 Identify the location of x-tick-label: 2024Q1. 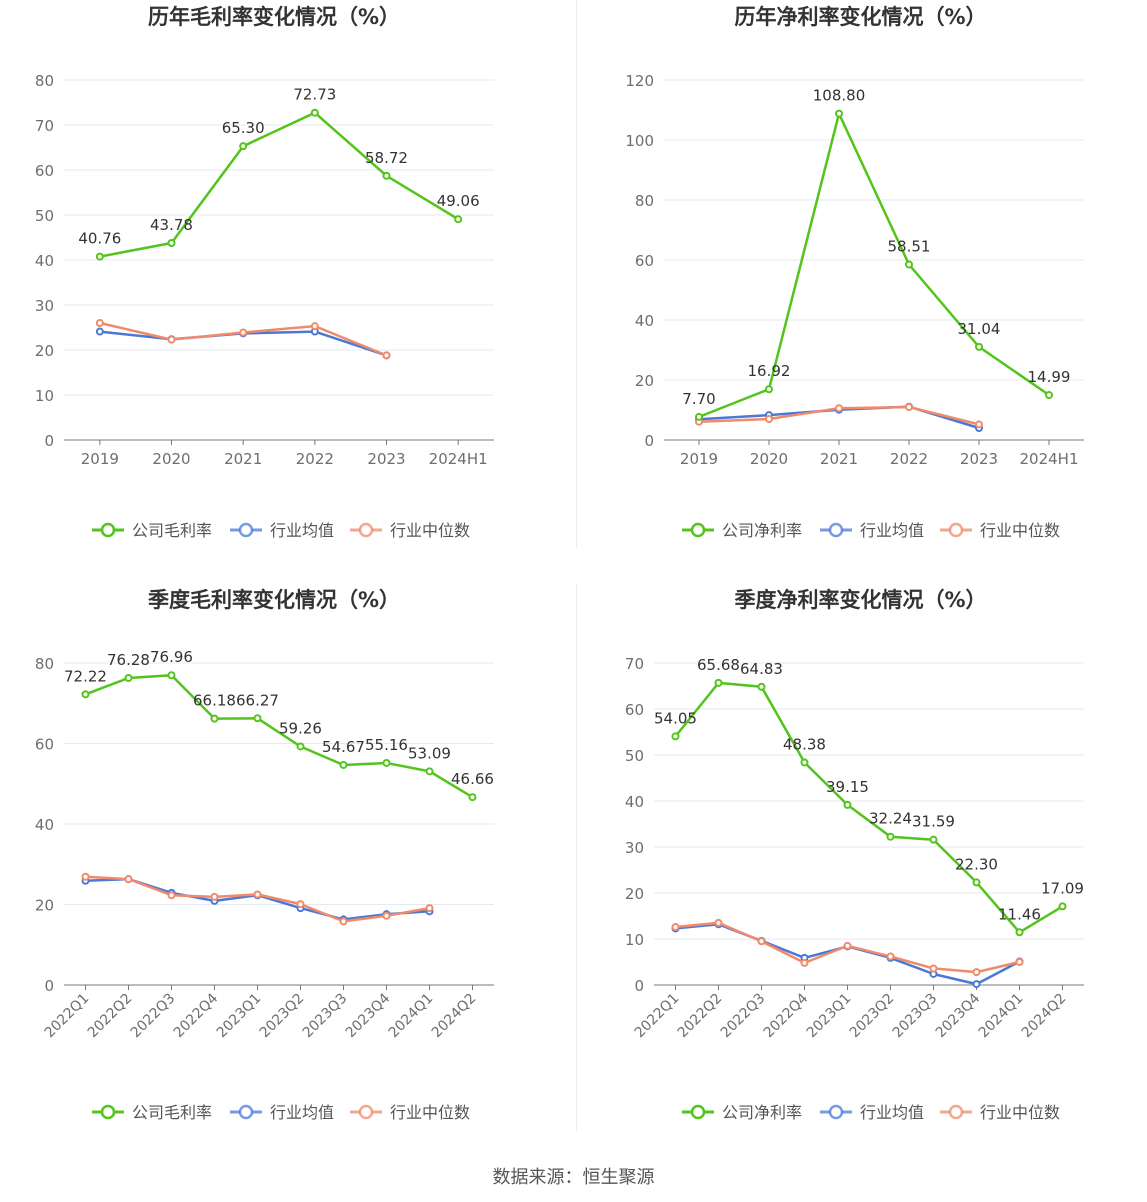
(1001, 1016).